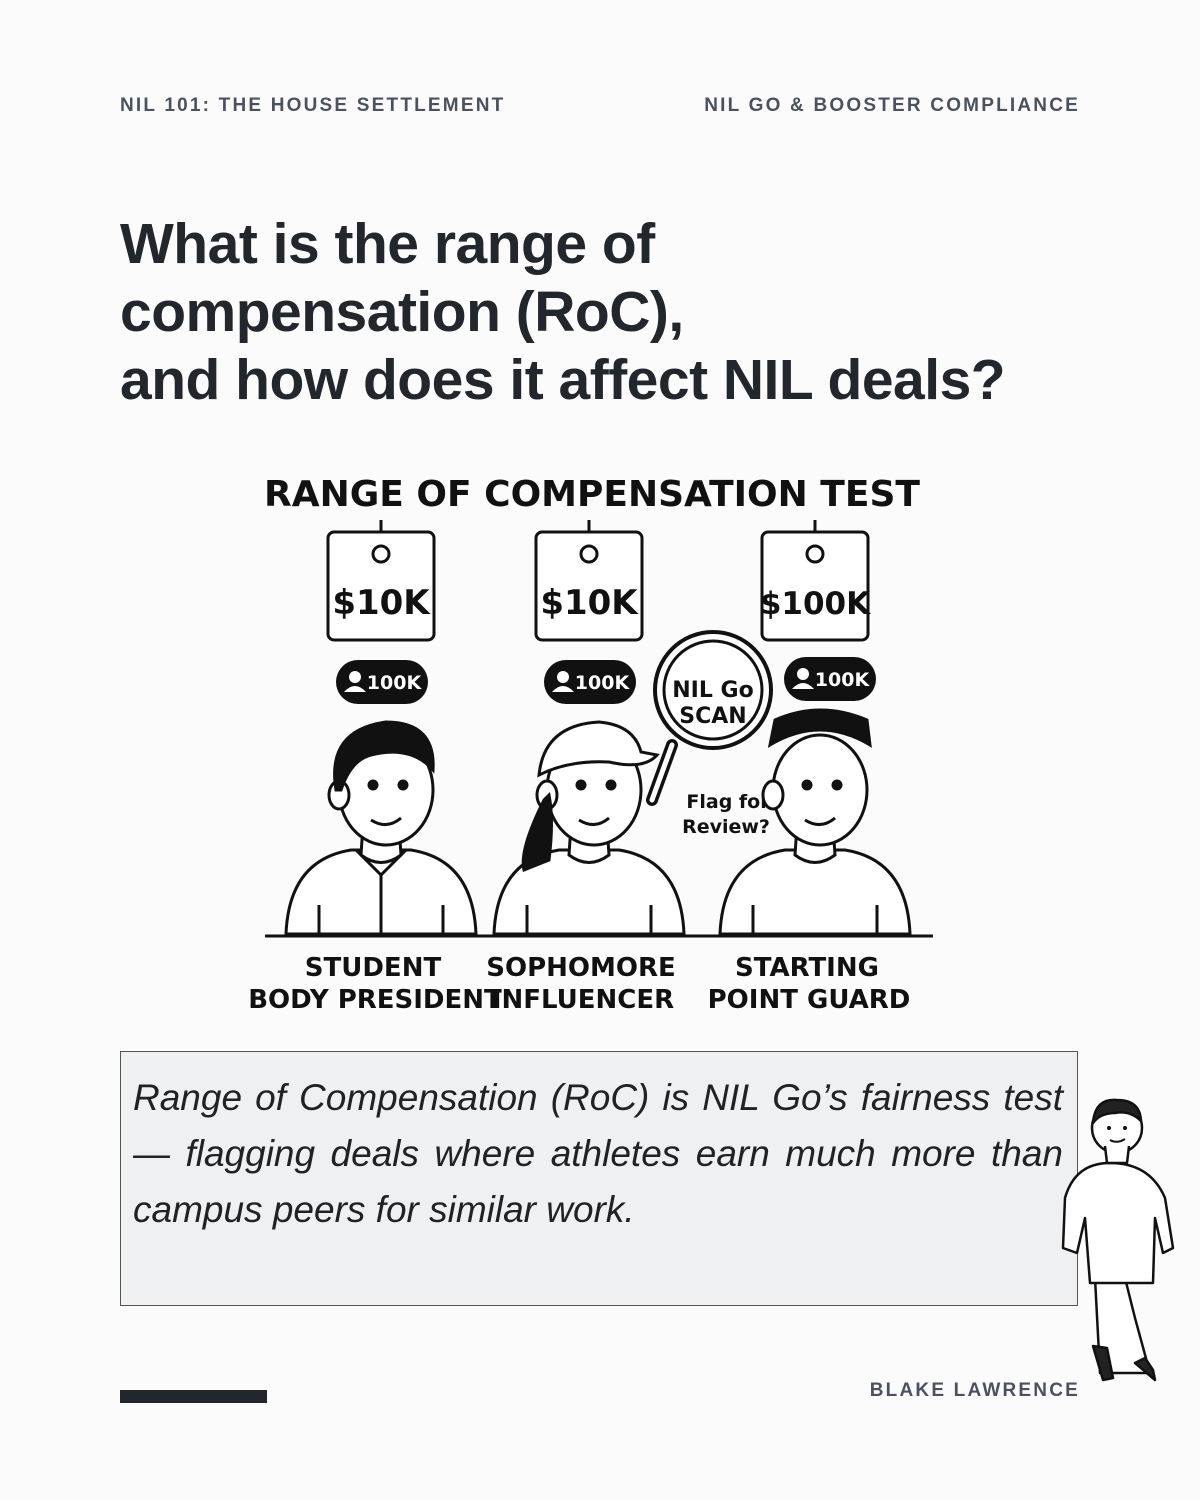 This screenshot has width=1200, height=1500. I want to click on title-line: and how does it affect NIL deals?, so click(563, 380).